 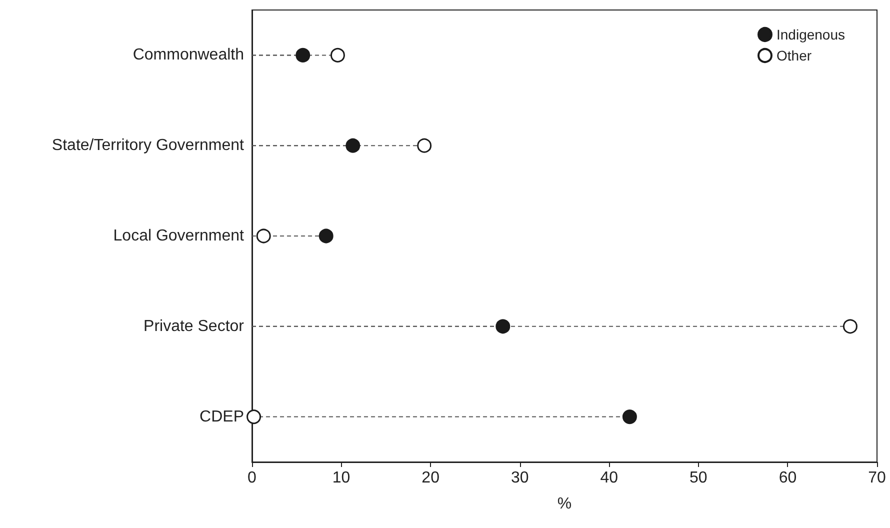 I want to click on y-tick-label: Commonwealth, so click(x=188, y=55).